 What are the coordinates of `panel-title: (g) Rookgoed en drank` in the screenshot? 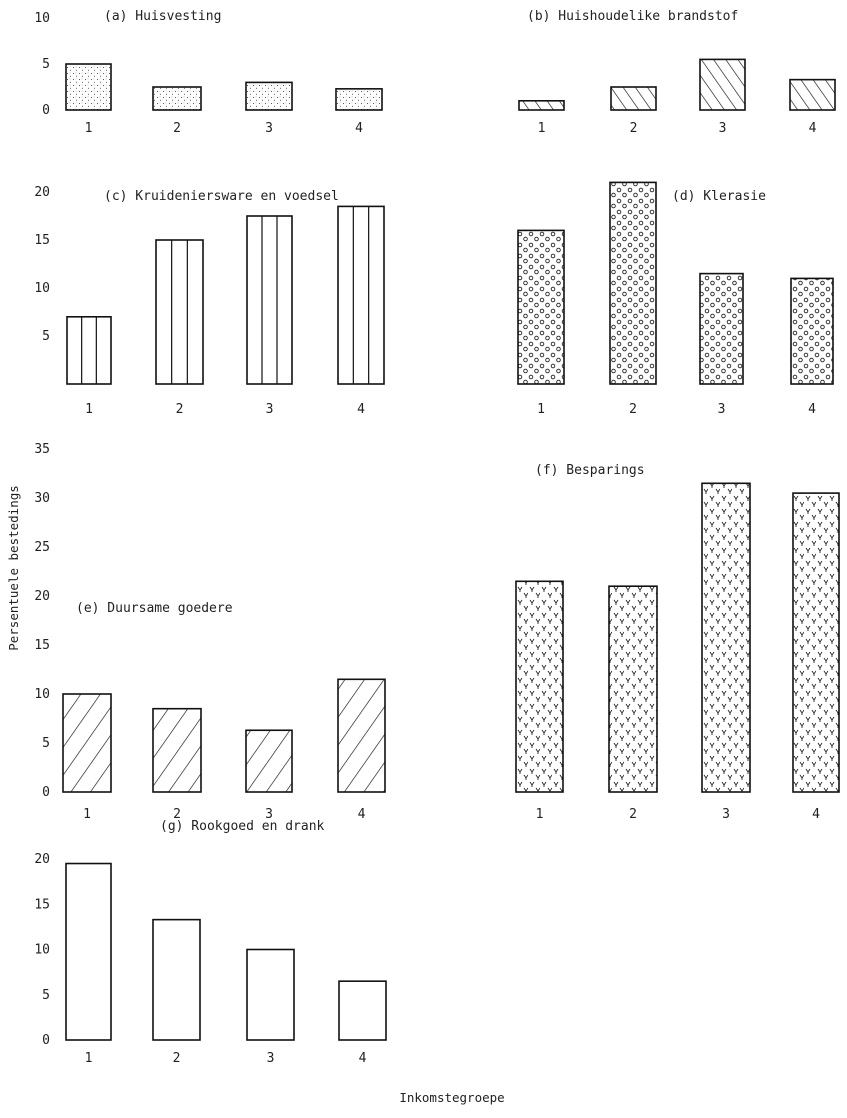 It's located at (242, 826).